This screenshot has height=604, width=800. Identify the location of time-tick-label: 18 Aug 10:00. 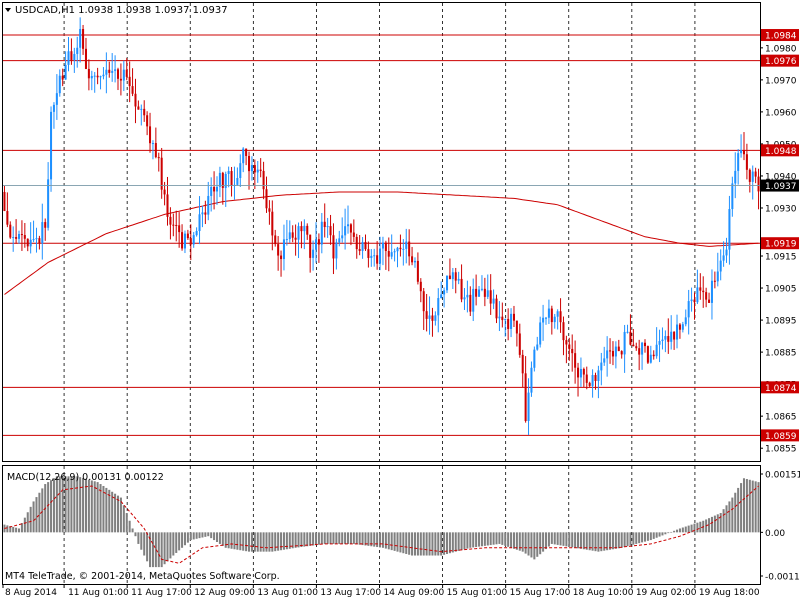
(603, 593).